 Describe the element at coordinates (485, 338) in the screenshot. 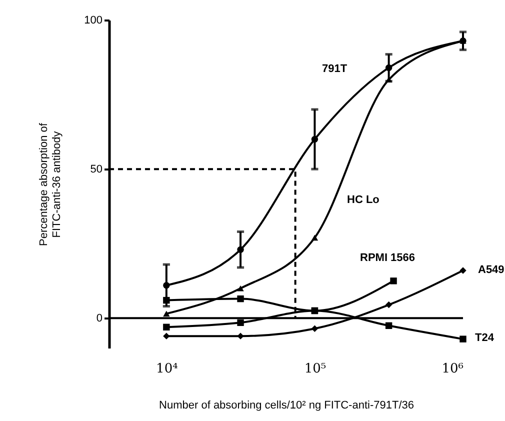

I see `series-label: T24` at that location.